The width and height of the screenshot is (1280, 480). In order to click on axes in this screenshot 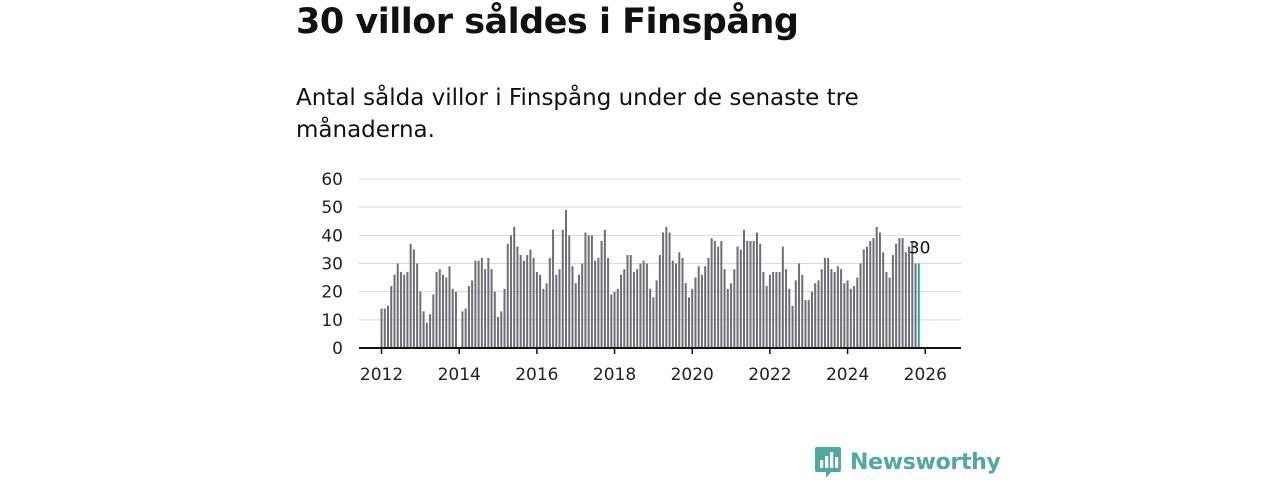, I will do `click(660, 350)`.